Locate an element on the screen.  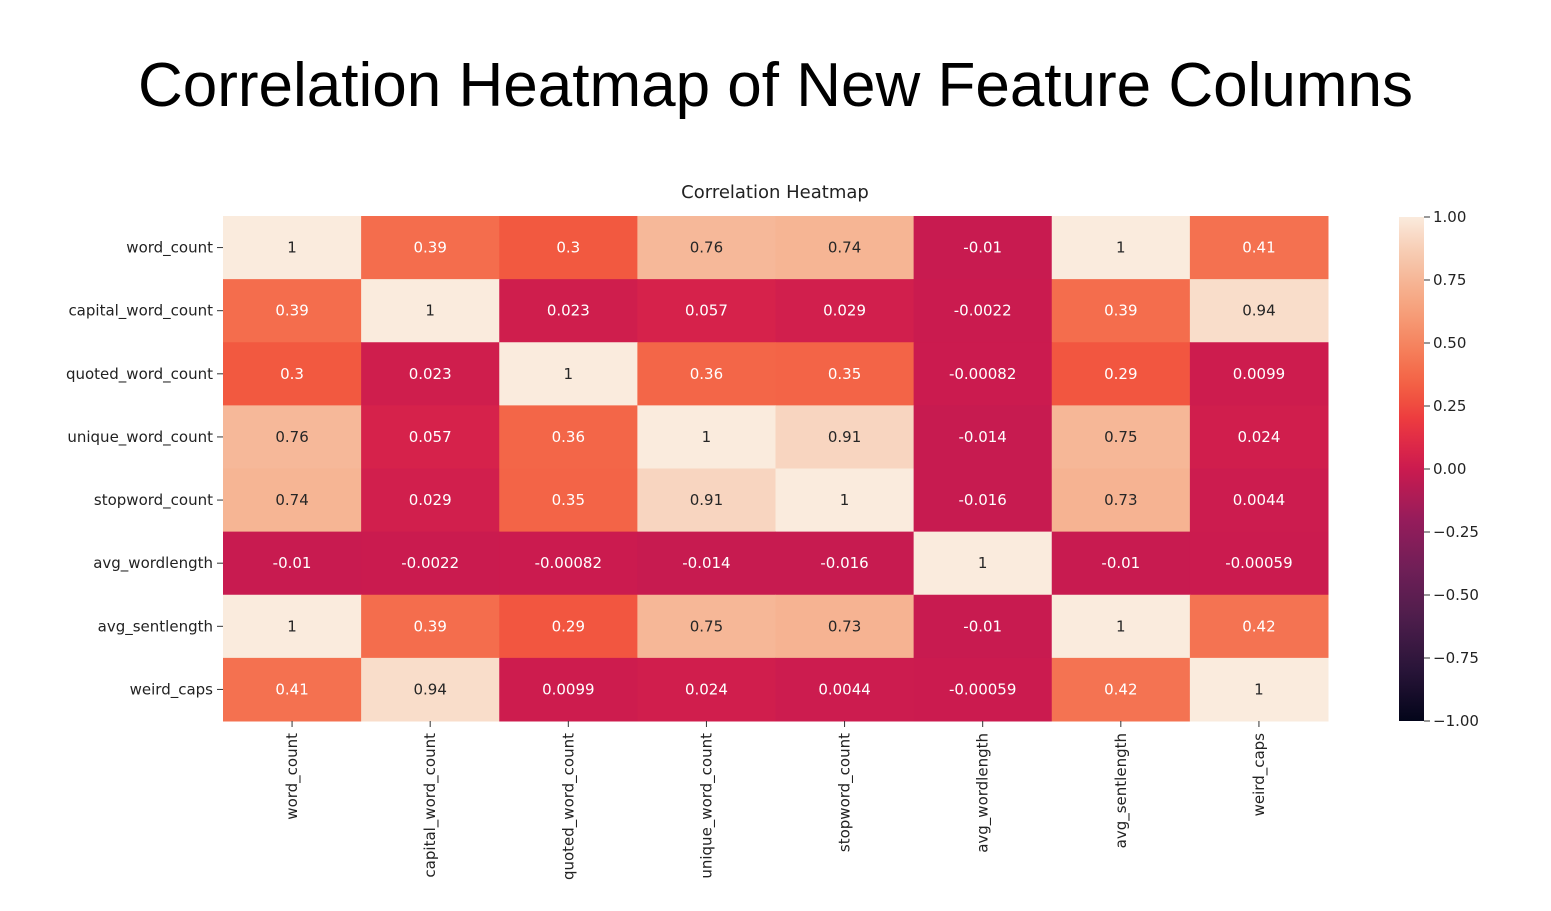
colorbar-tick-label: −0.75 is located at coordinates (1456, 658).